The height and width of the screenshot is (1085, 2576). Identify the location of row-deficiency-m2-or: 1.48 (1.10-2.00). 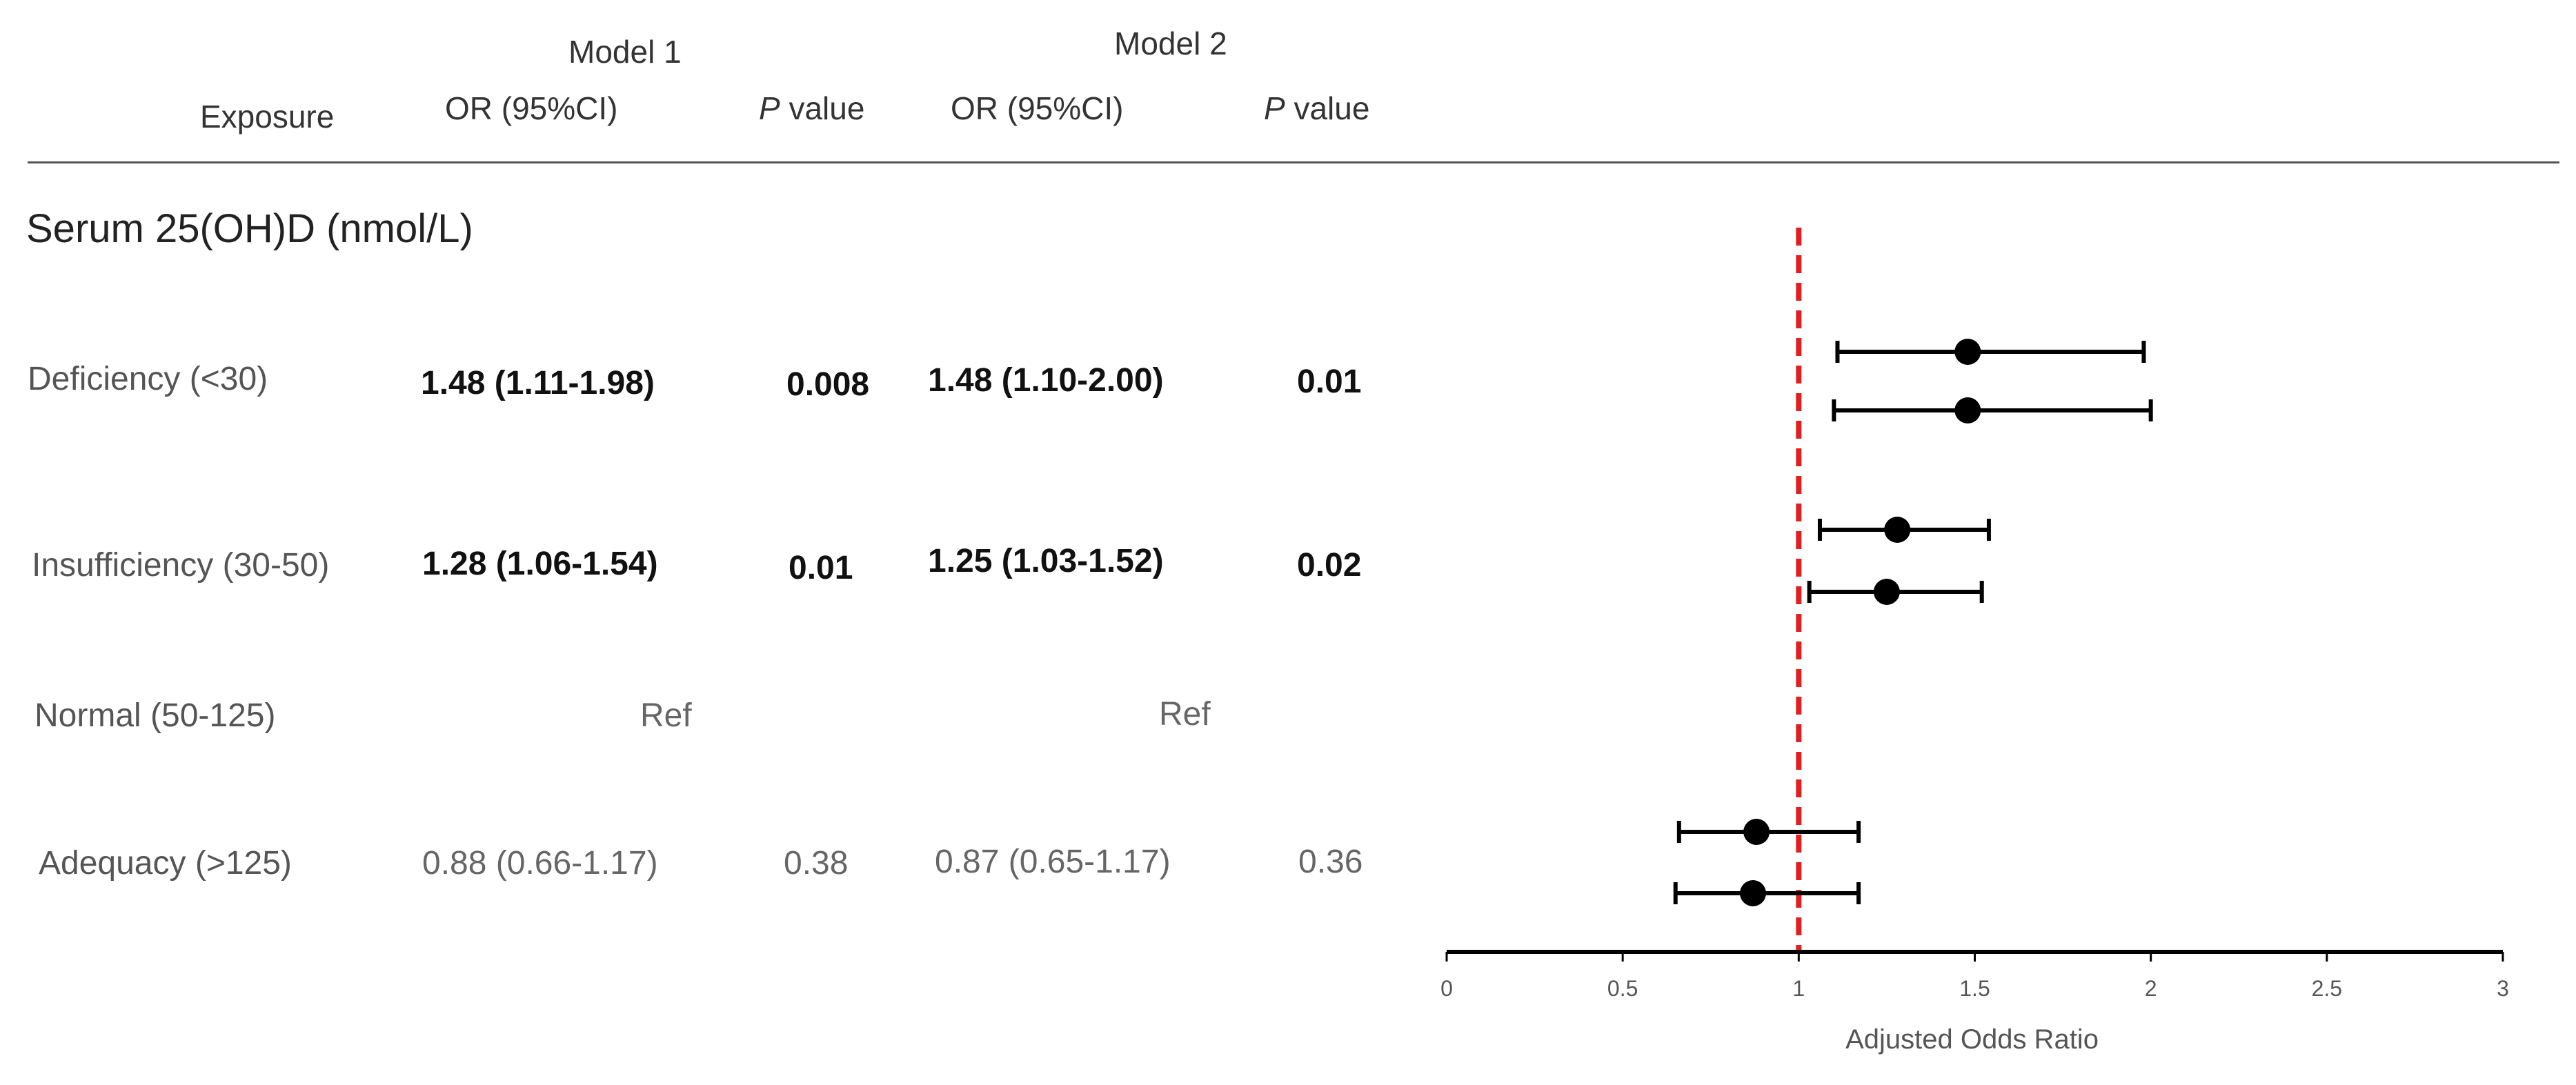
(1046, 380).